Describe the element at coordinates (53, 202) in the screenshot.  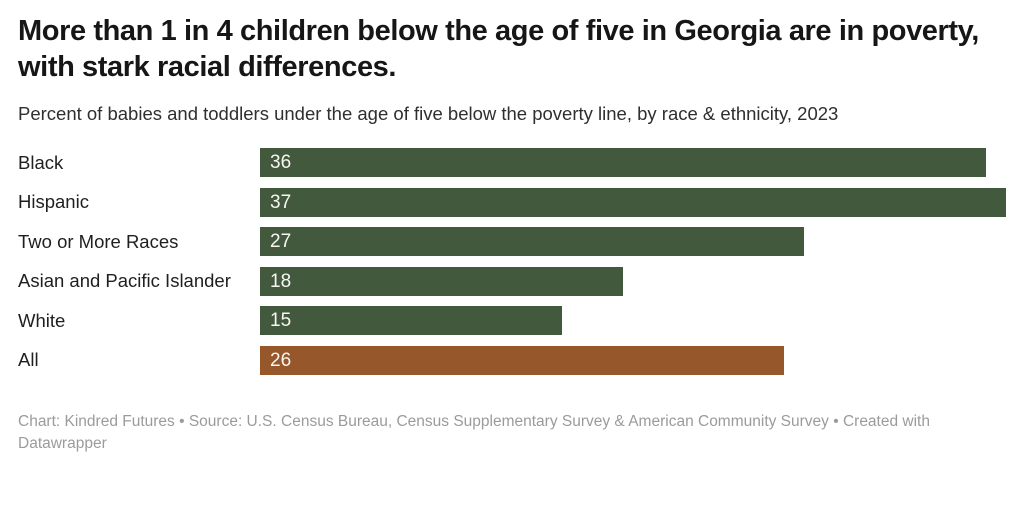
I see `category-label: Hispanic` at that location.